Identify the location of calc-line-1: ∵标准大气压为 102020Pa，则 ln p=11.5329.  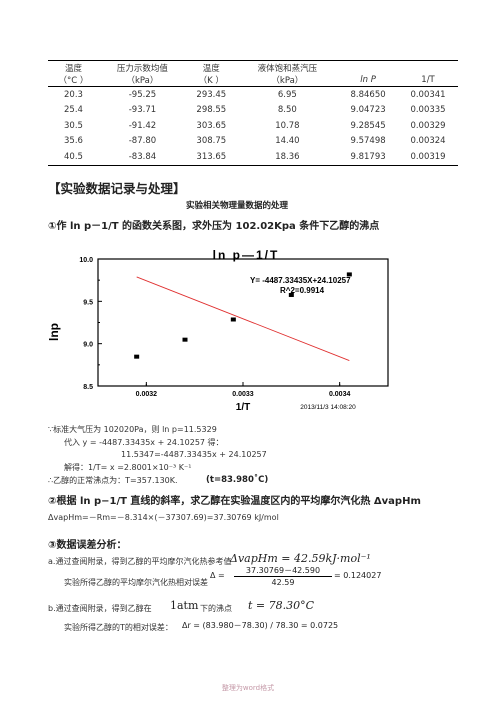
(132, 429).